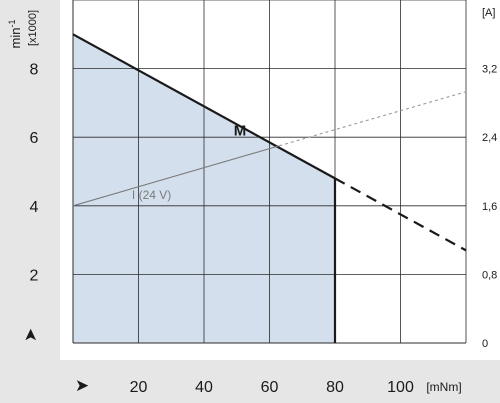 The width and height of the screenshot is (500, 403). I want to click on y-right-unit: [A], so click(488, 13).